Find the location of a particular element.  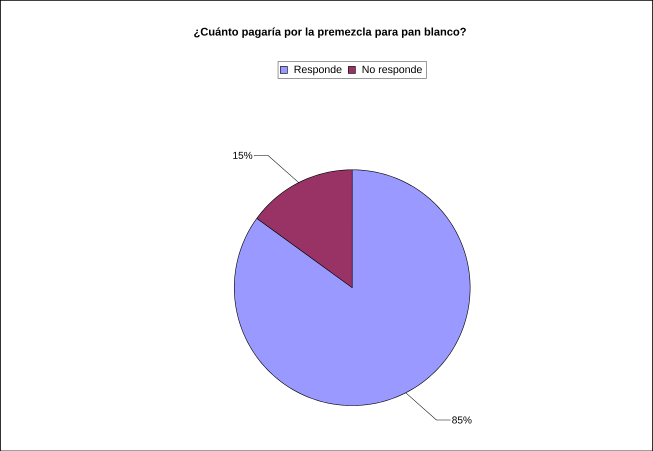

data-label: 85% is located at coordinates (462, 420).